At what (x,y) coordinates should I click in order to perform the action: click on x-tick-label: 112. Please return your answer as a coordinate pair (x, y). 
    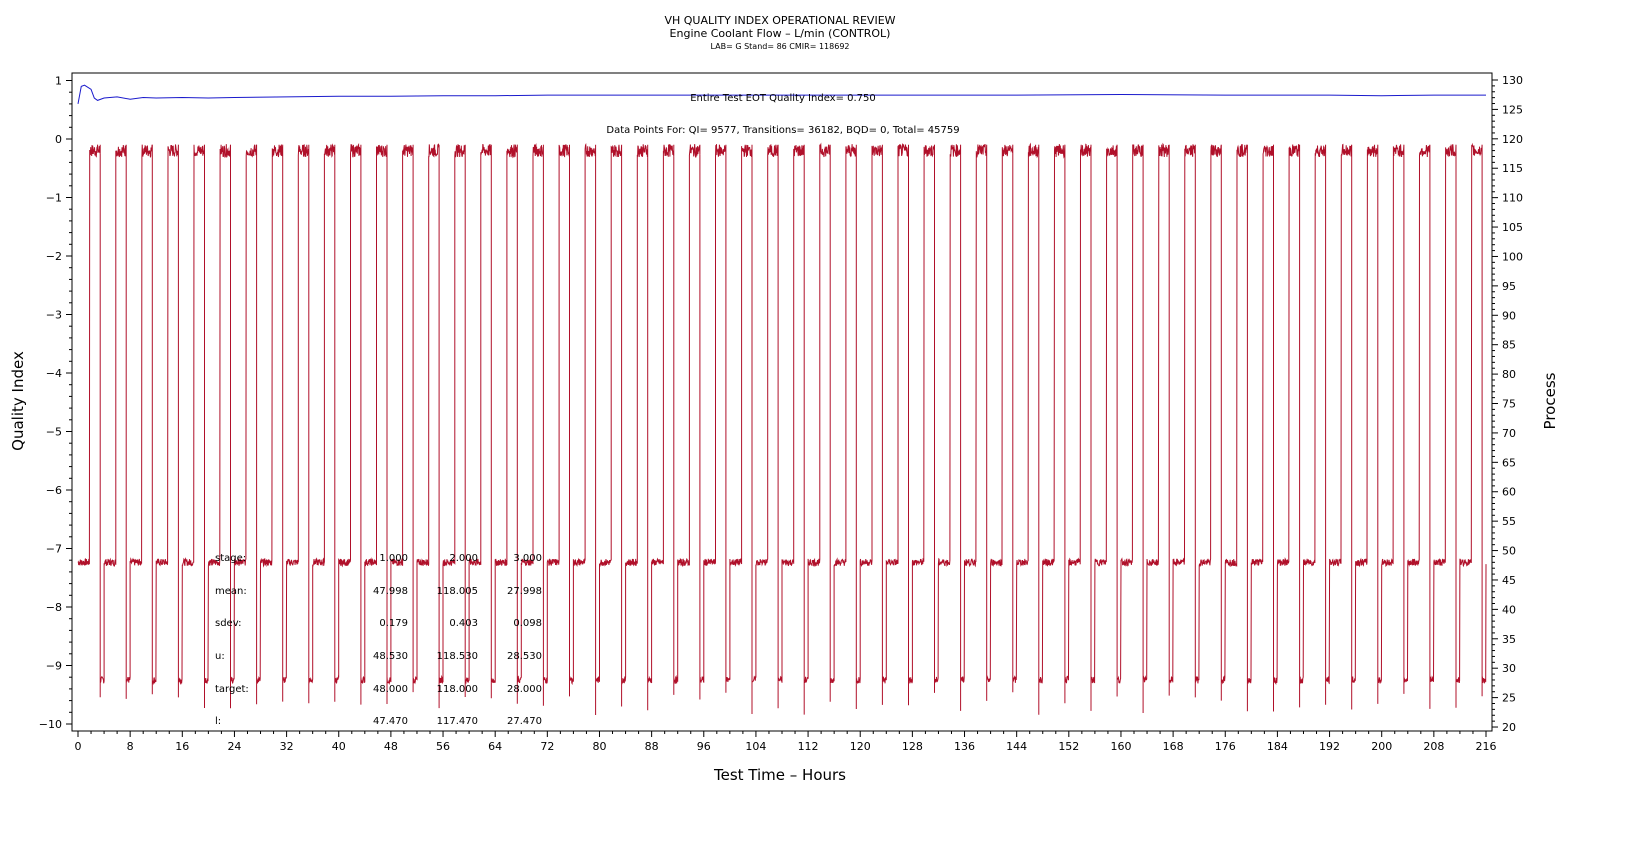
    Looking at the image, I should click on (808, 746).